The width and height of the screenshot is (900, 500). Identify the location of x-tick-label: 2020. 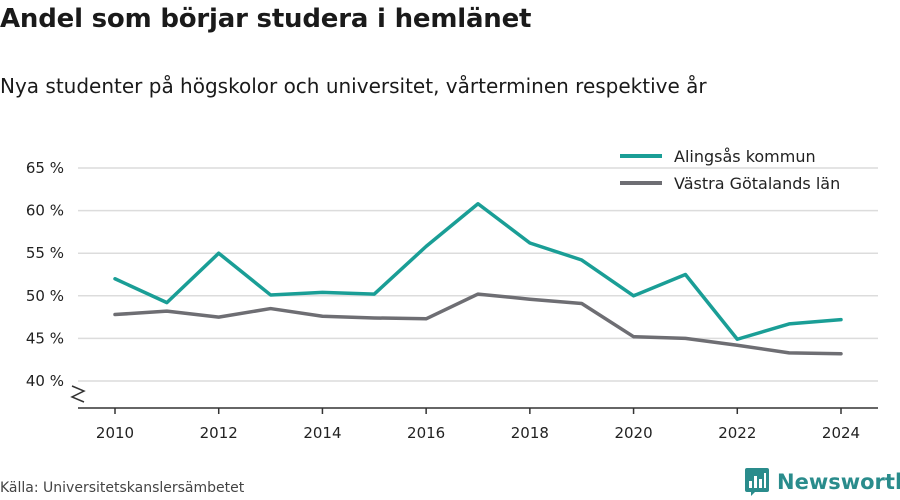
(633, 433).